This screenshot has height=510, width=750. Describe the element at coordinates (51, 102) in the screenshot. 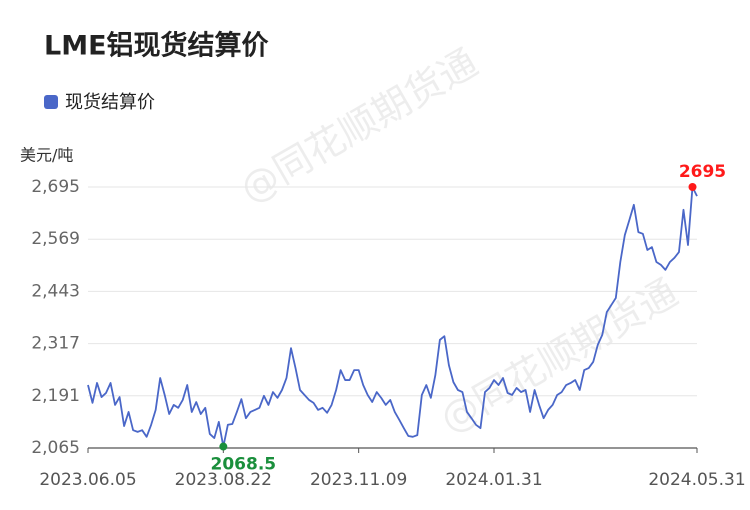

I see `legend-swatch` at that location.